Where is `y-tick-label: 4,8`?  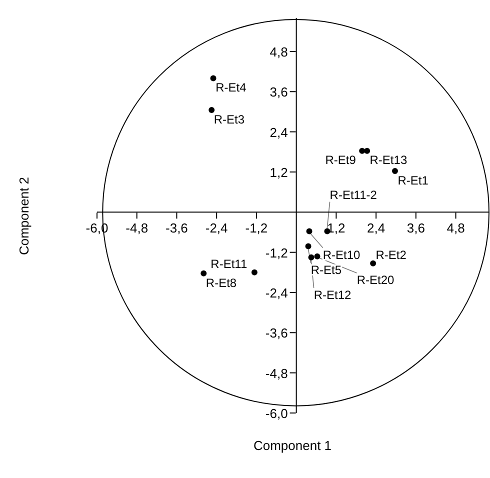 y-tick-label: 4,8 is located at coordinates (279, 52).